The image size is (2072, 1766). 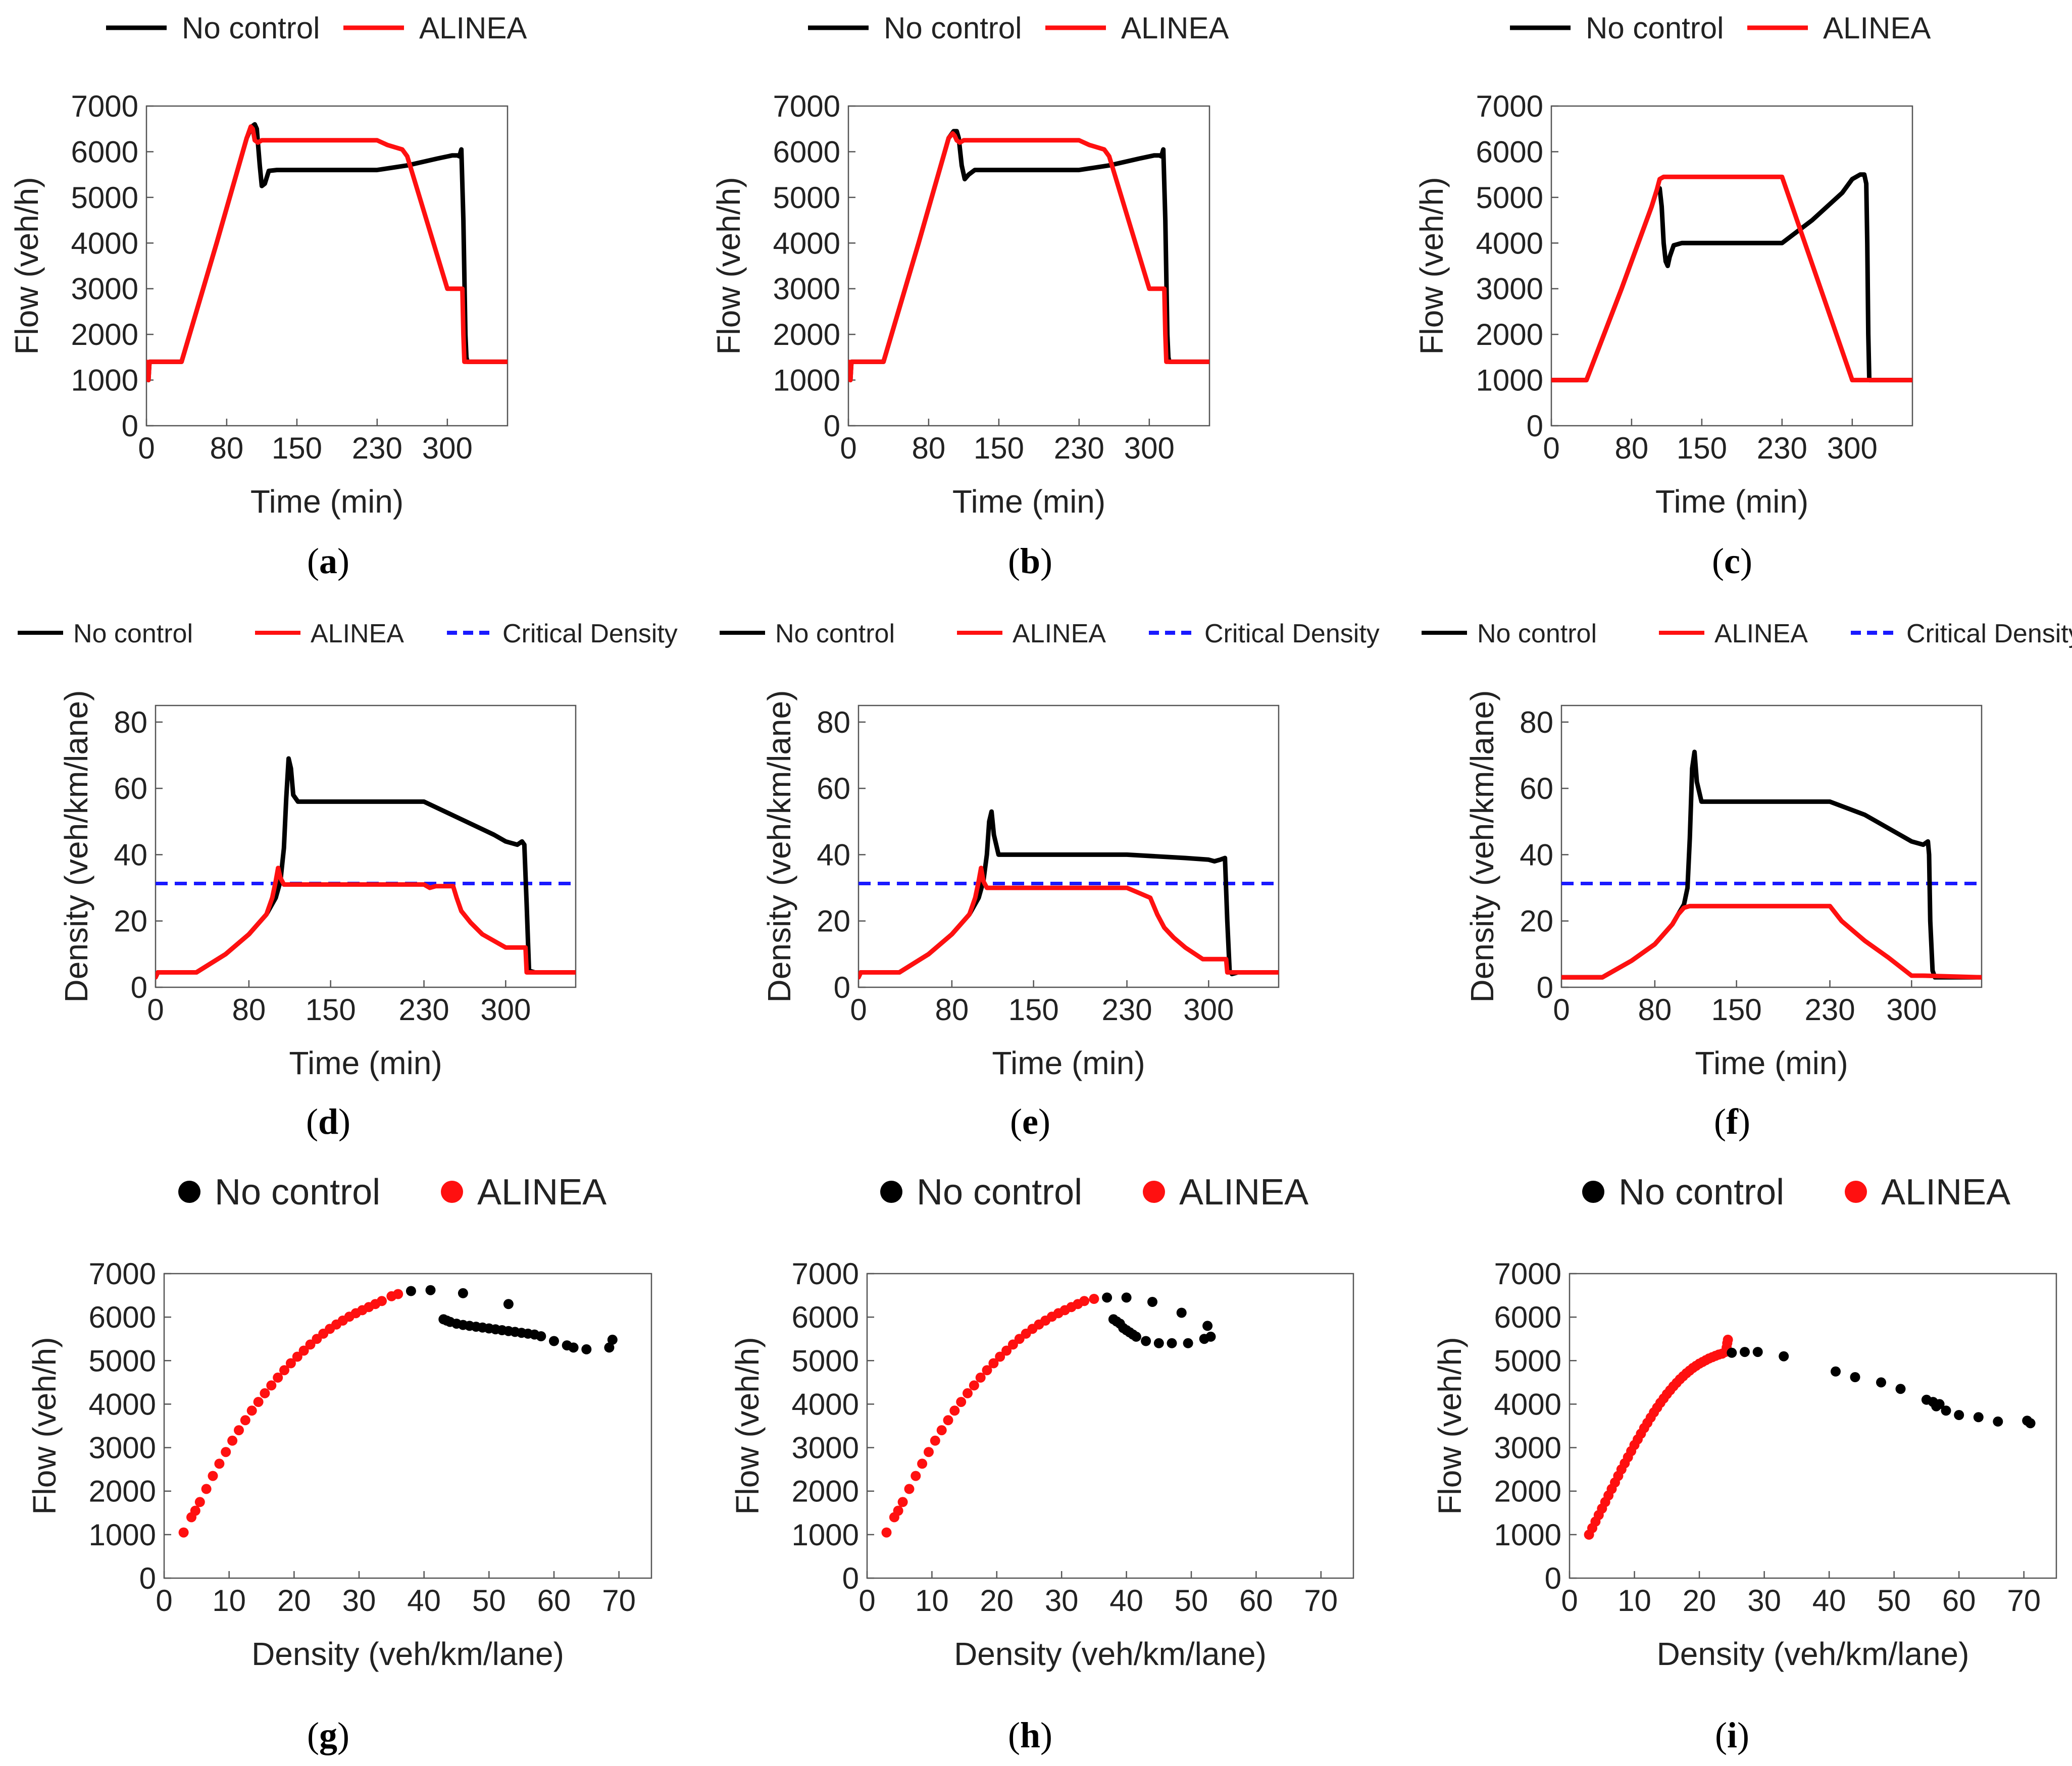 I want to click on y-tick-label: 60, so click(x=1536, y=788).